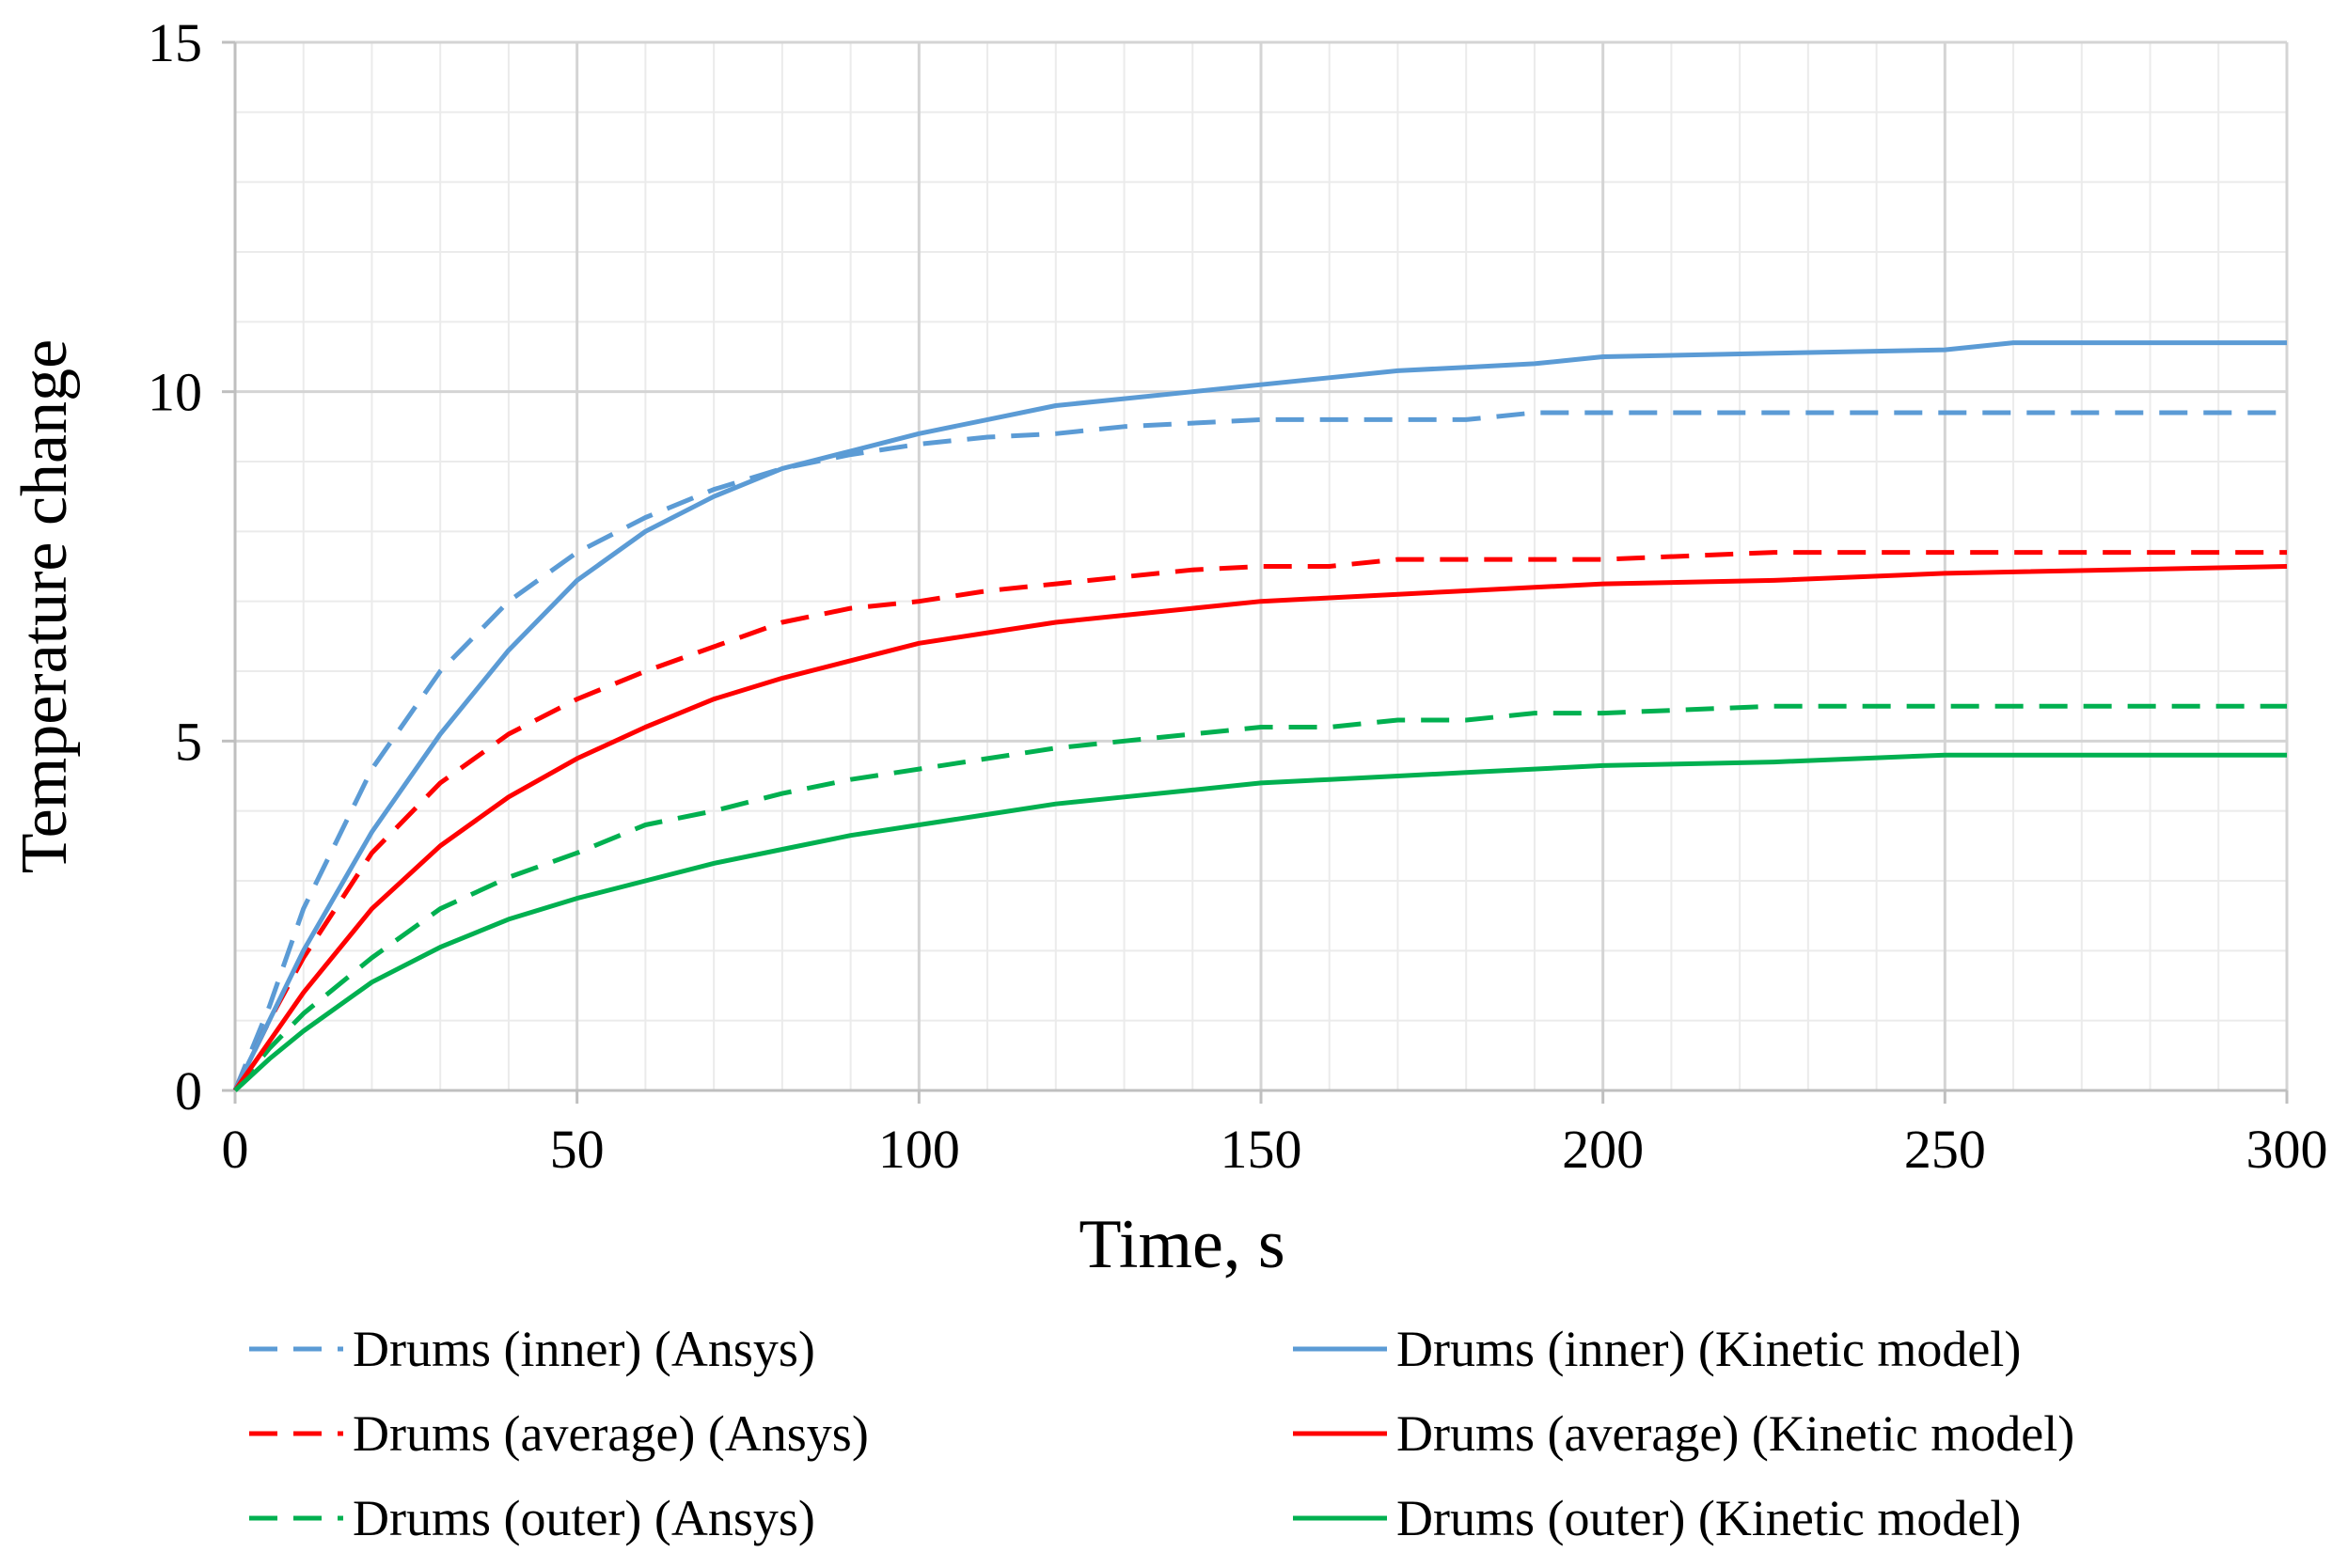 This screenshot has height=1568, width=2348. Describe the element at coordinates (175, 42) in the screenshot. I see `y-tick-label: 15` at that location.